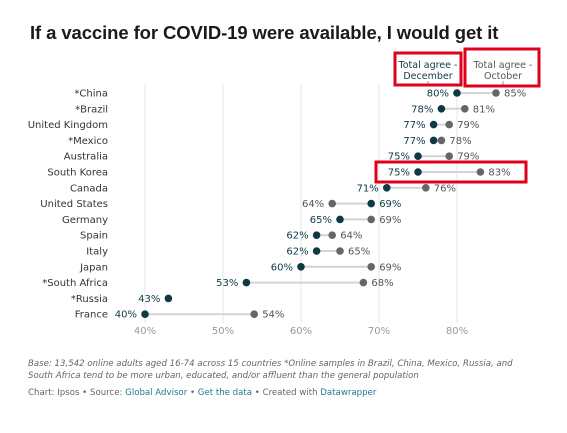 The image size is (567, 433). What do you see at coordinates (54, 393) in the screenshot?
I see `chart-by: Chart: Ipsos` at bounding box center [54, 393].